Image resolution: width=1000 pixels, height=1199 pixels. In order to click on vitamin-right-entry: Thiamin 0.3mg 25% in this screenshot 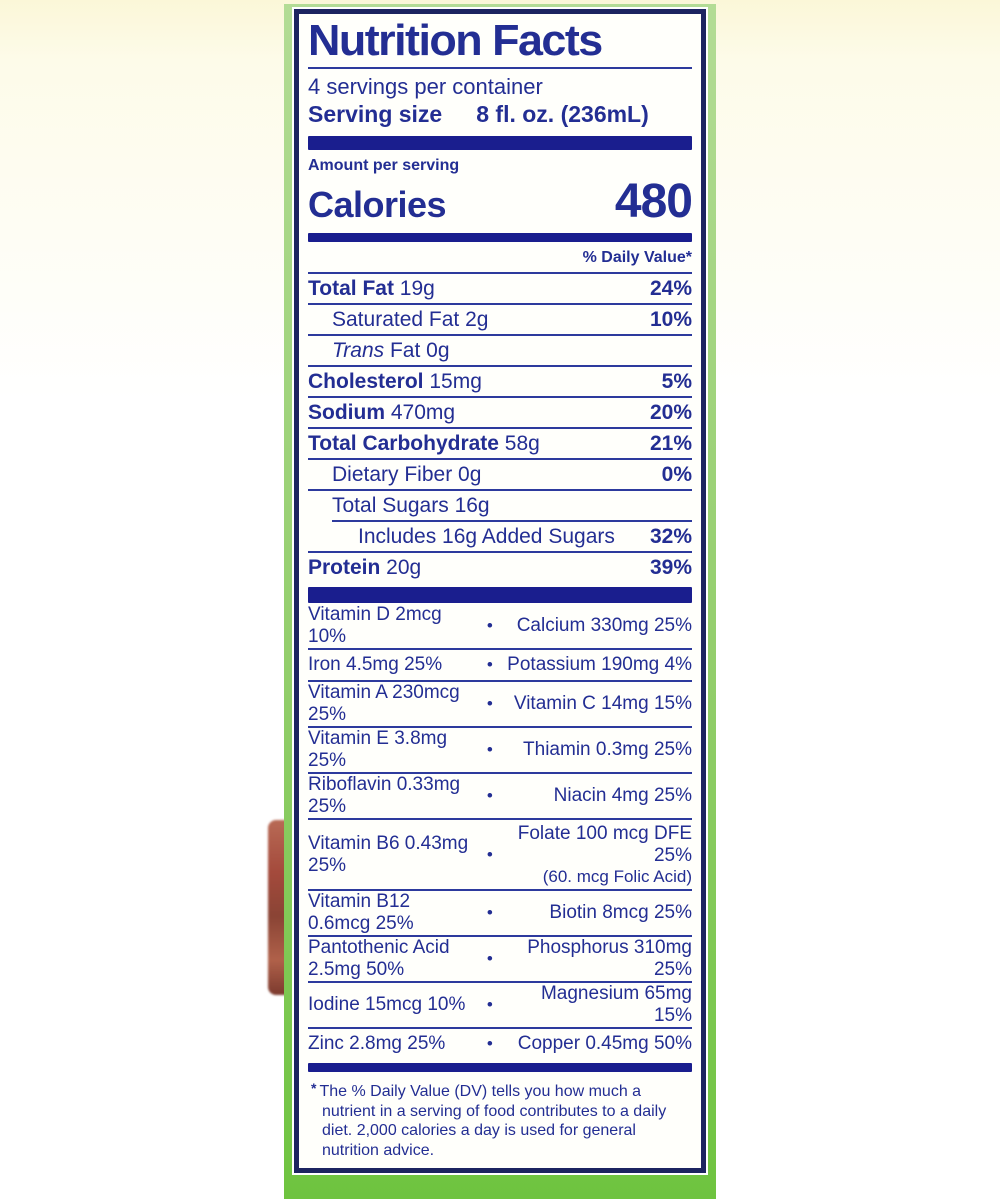, I will do `click(607, 749)`.